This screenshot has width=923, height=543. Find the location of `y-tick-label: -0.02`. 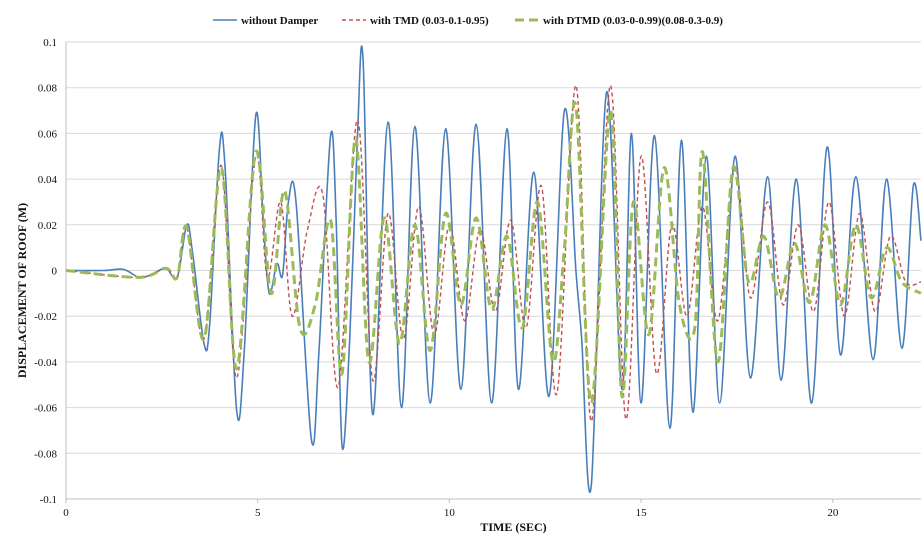

y-tick-label: -0.02 is located at coordinates (45, 317).